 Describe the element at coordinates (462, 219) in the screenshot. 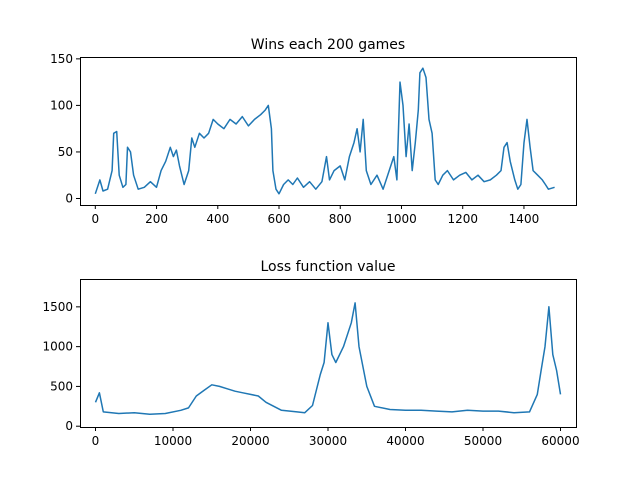

I see `wins-xtick-label: 1200` at that location.